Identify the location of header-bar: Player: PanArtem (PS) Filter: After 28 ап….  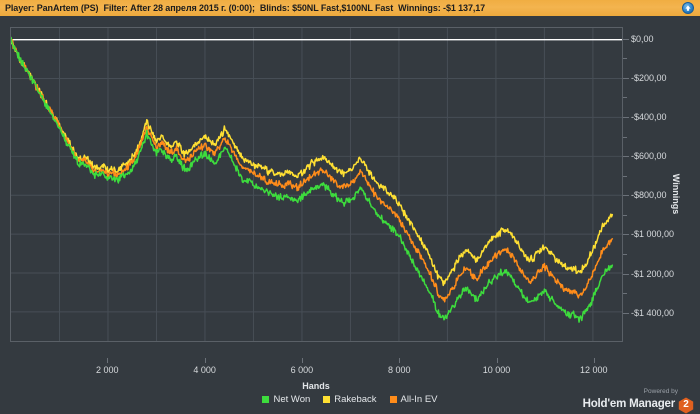
(350, 8).